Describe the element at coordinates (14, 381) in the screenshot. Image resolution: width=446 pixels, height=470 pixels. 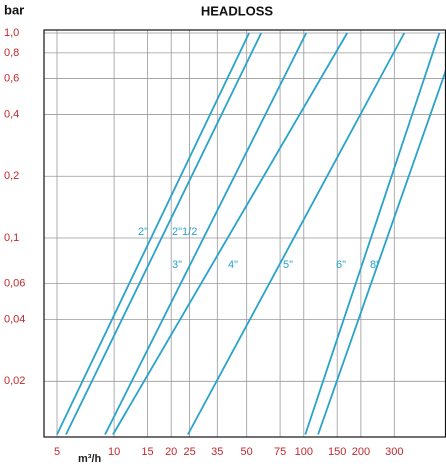
I see `y-tick-label: 0,02` at that location.